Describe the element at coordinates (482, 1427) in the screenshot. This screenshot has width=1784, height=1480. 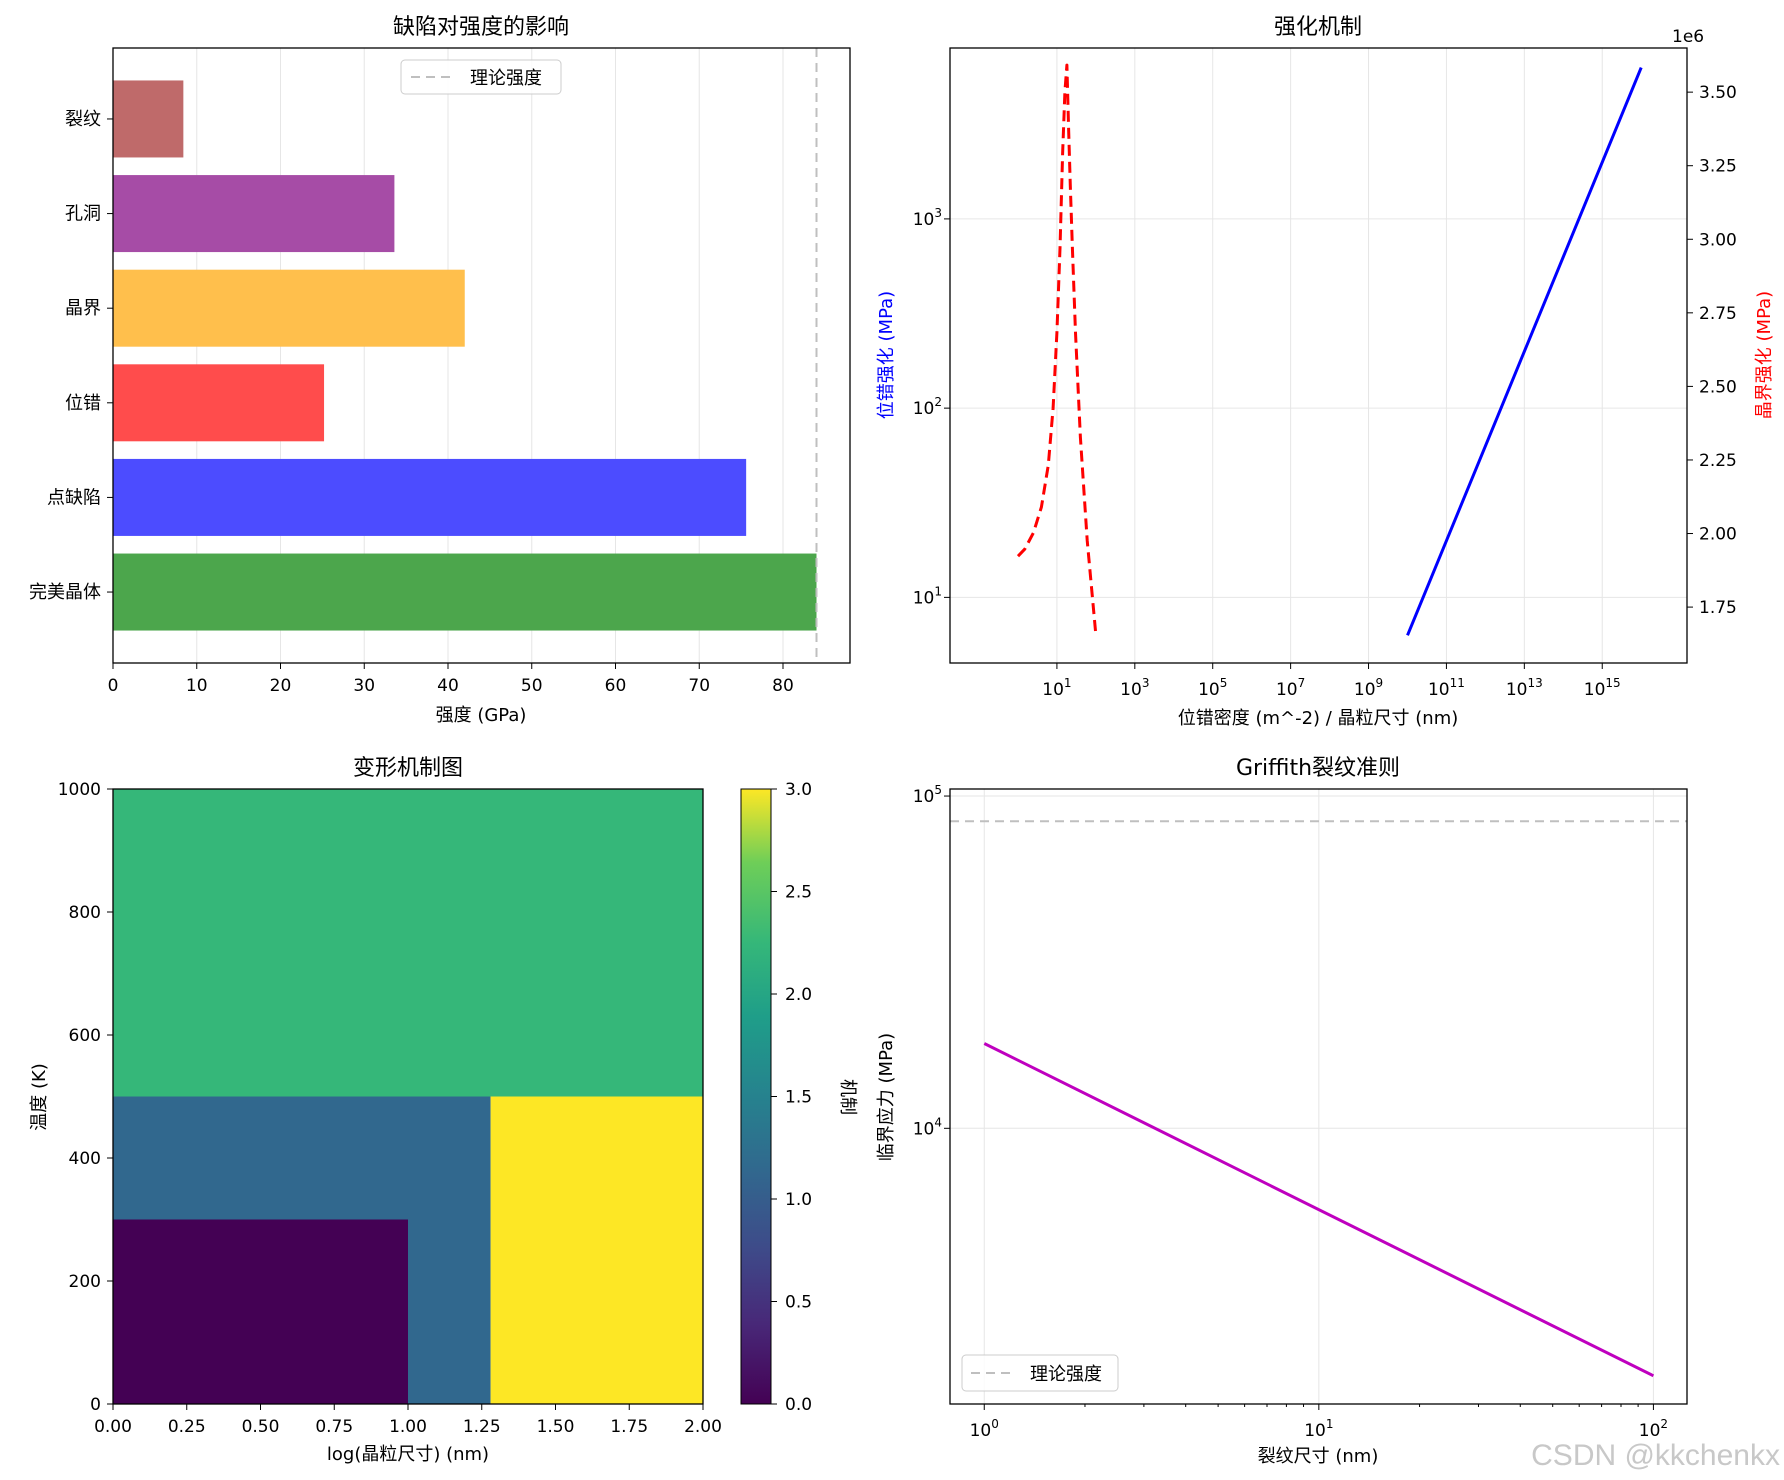
I see `x-tick-label: 1.25` at that location.